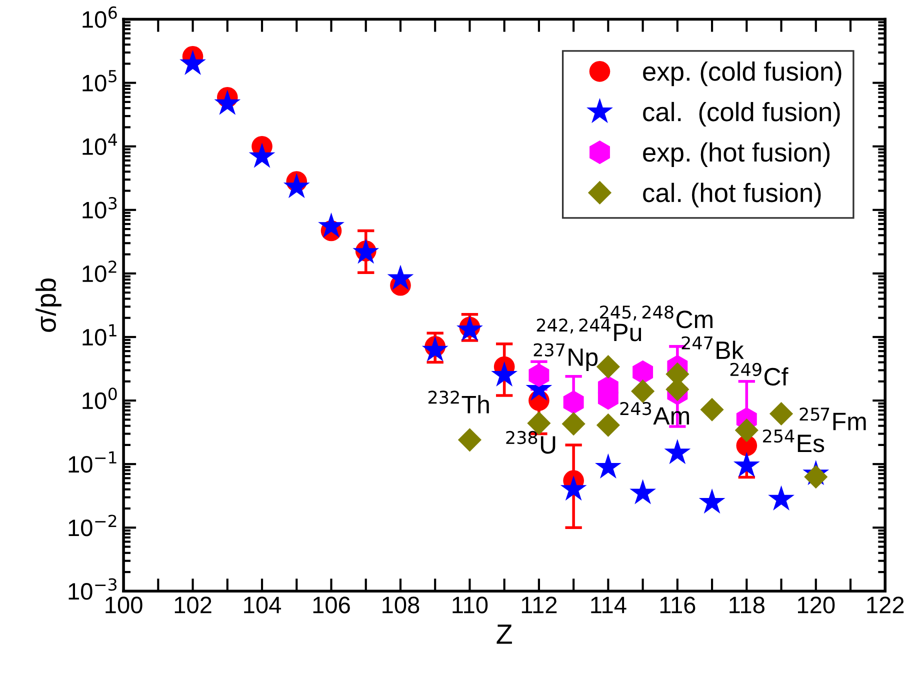 The image size is (922, 689). What do you see at coordinates (793, 440) in the screenshot?
I see `annotation: $^{254}$Es` at bounding box center [793, 440].